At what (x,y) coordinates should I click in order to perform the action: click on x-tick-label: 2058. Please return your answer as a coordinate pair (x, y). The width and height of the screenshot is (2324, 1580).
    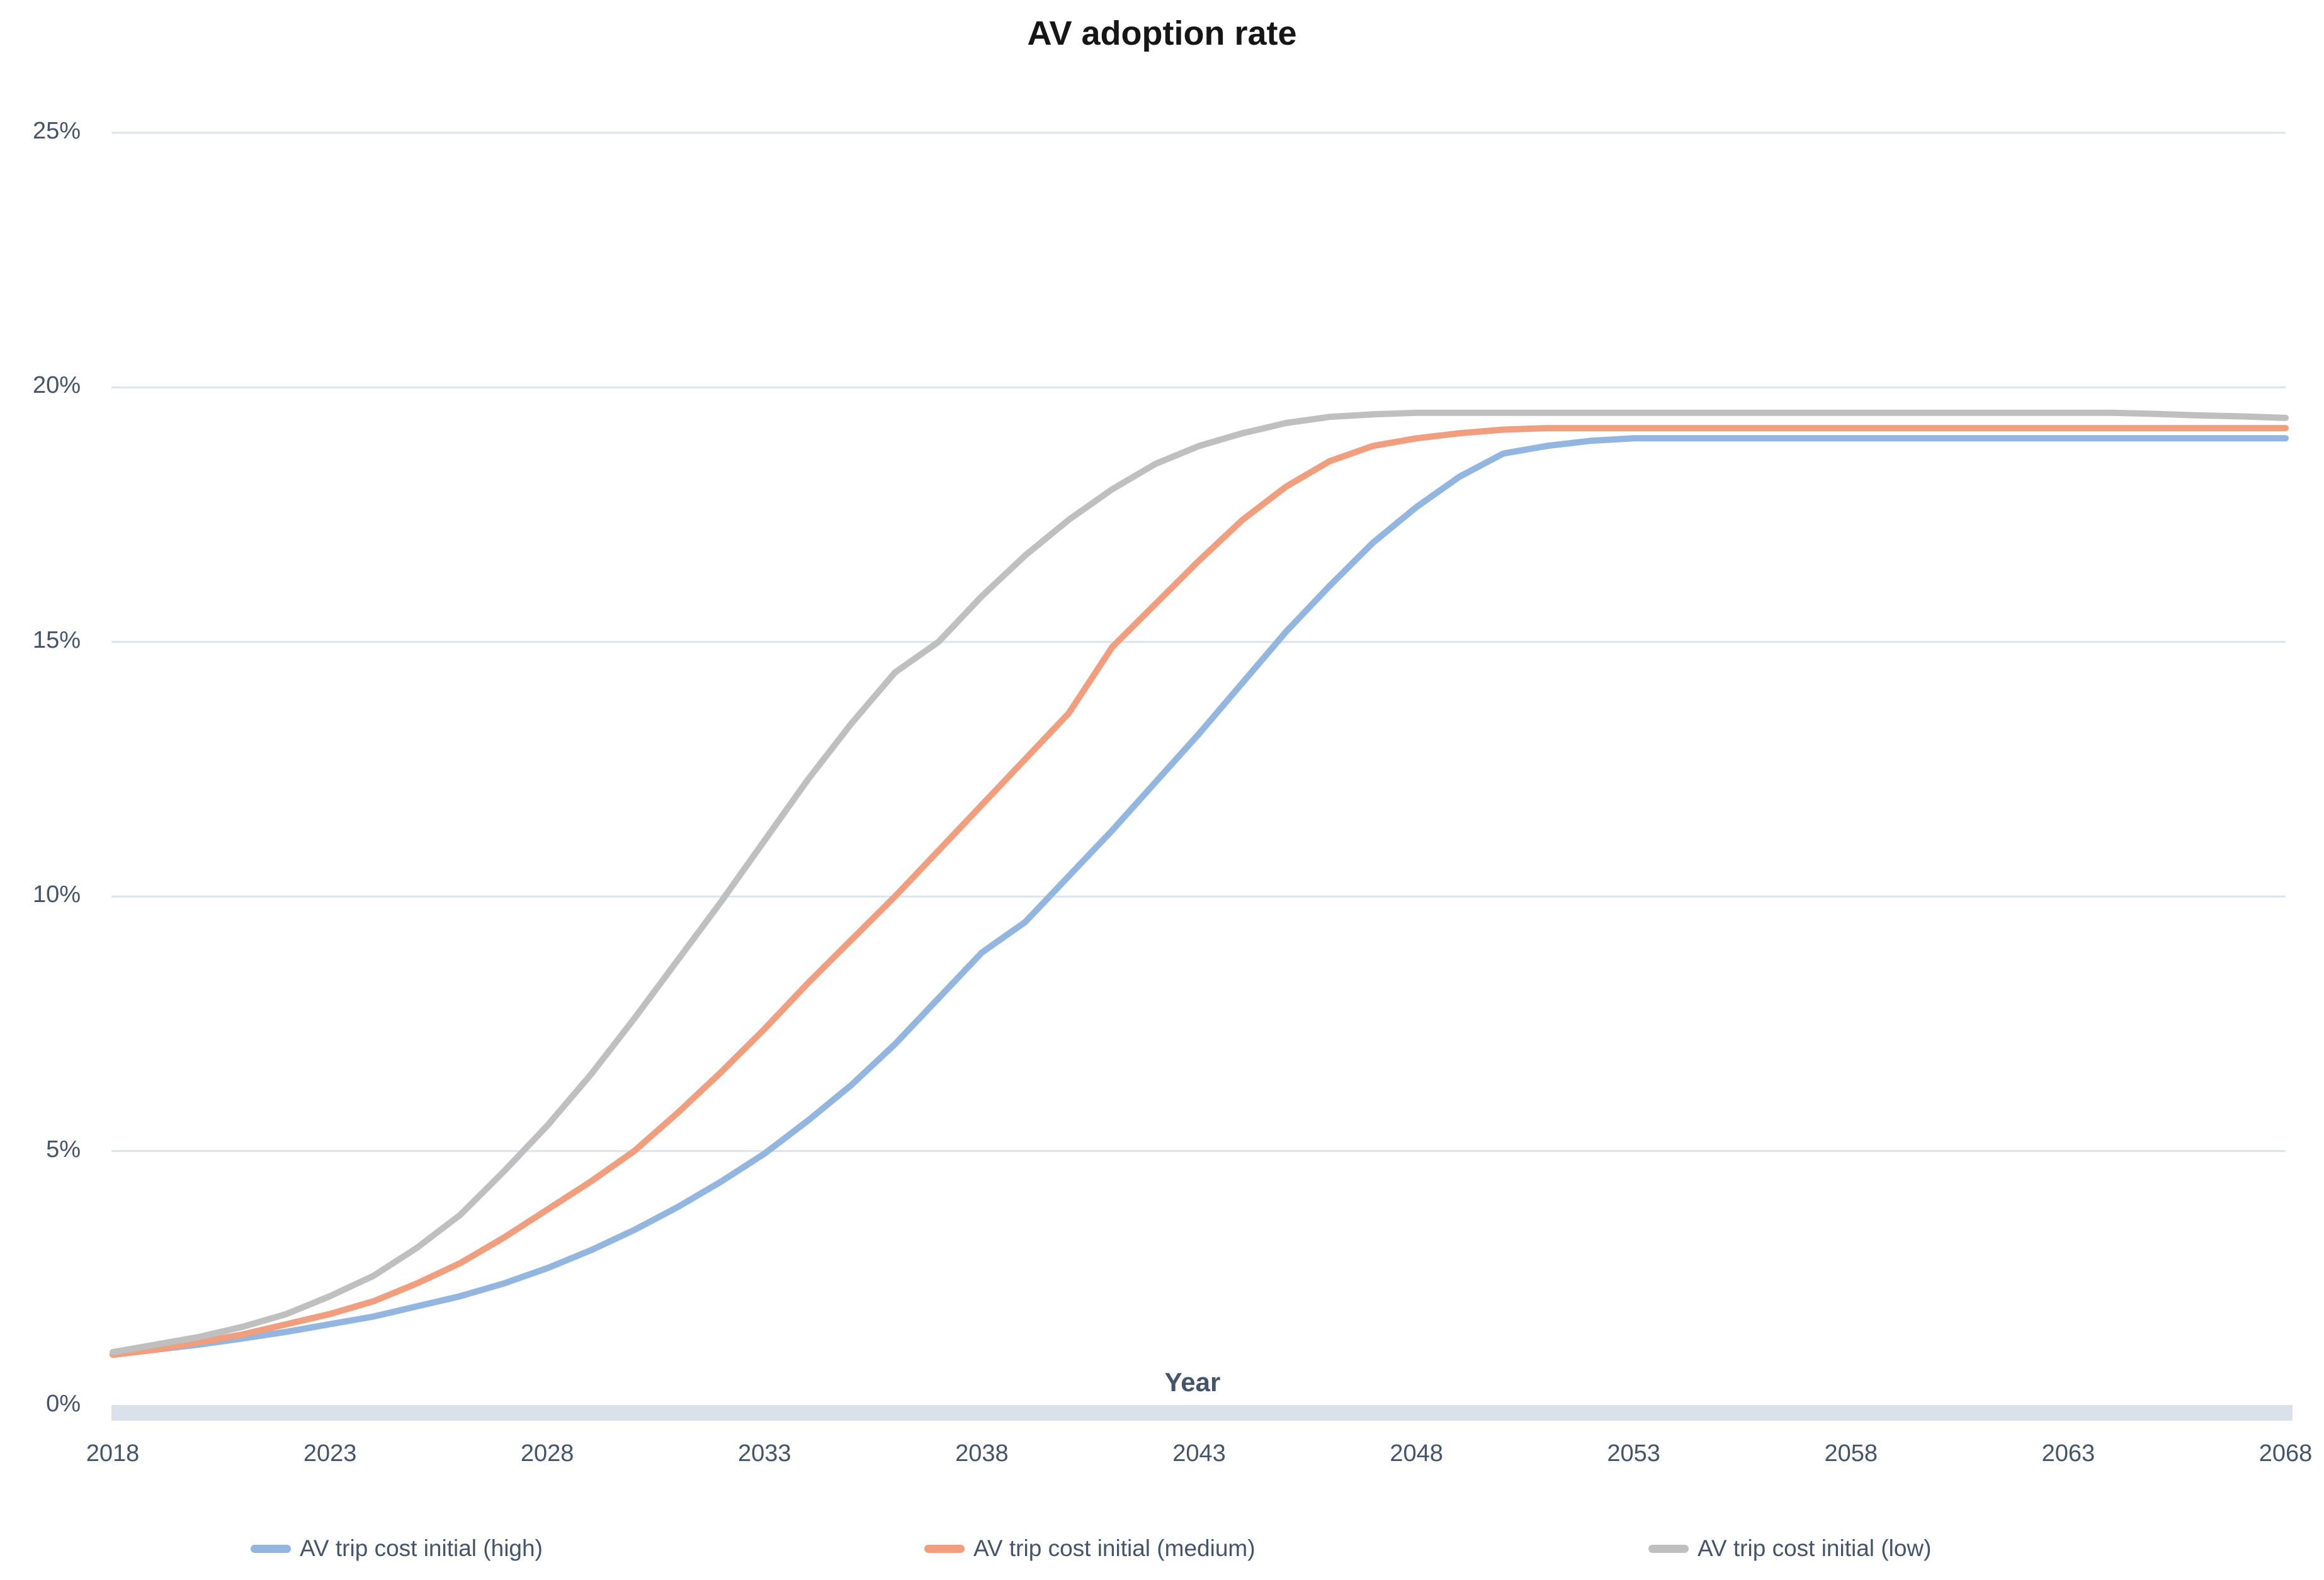
    Looking at the image, I should click on (1851, 1453).